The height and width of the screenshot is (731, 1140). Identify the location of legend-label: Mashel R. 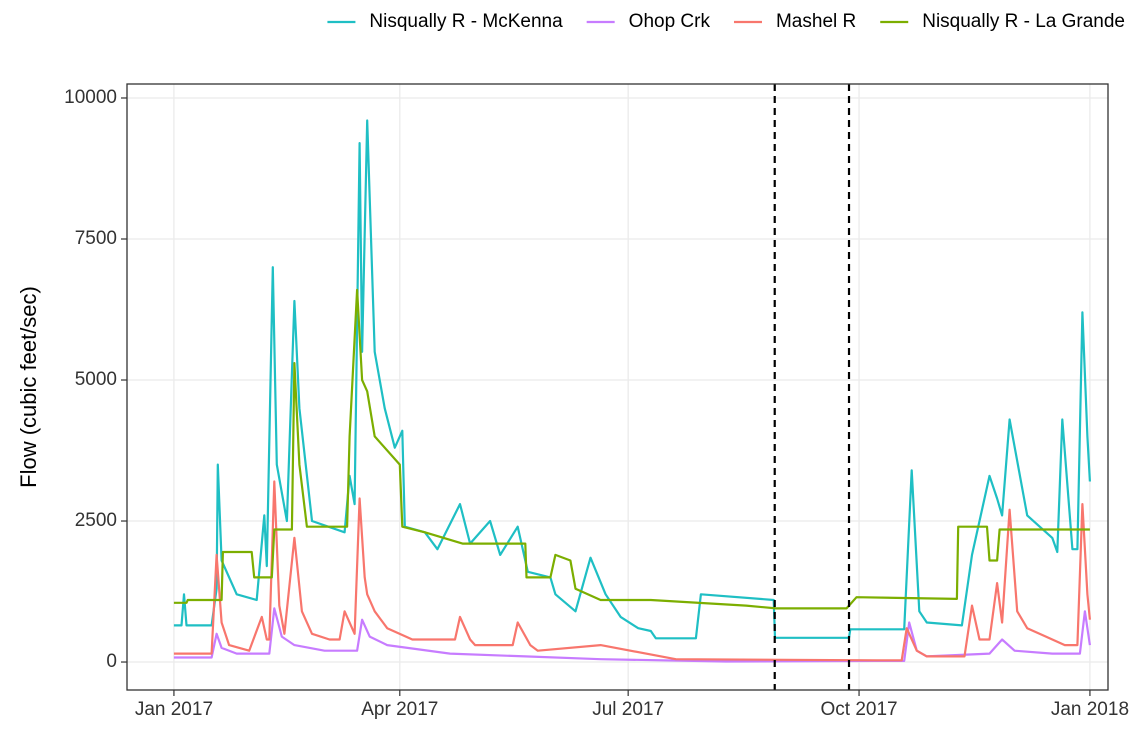
(816, 21).